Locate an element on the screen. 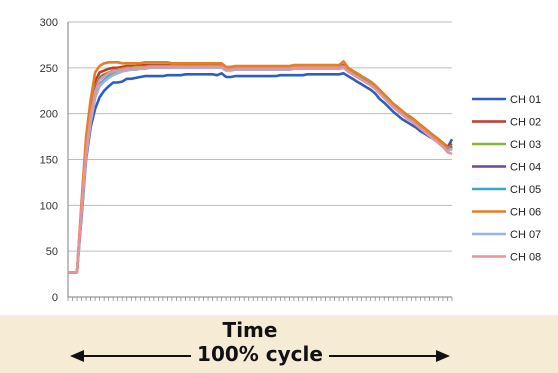 The height and width of the screenshot is (373, 558). legend-label-ch-08: CH 08 is located at coordinates (525, 258).